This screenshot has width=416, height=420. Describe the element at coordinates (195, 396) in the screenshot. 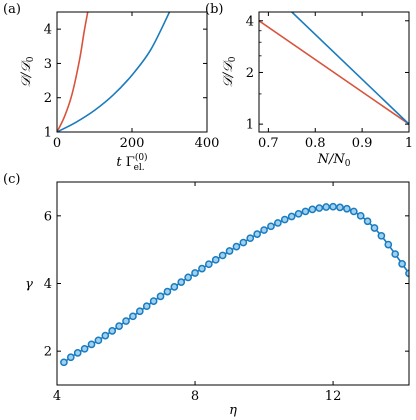

I see `x-tick-label: 8` at that location.